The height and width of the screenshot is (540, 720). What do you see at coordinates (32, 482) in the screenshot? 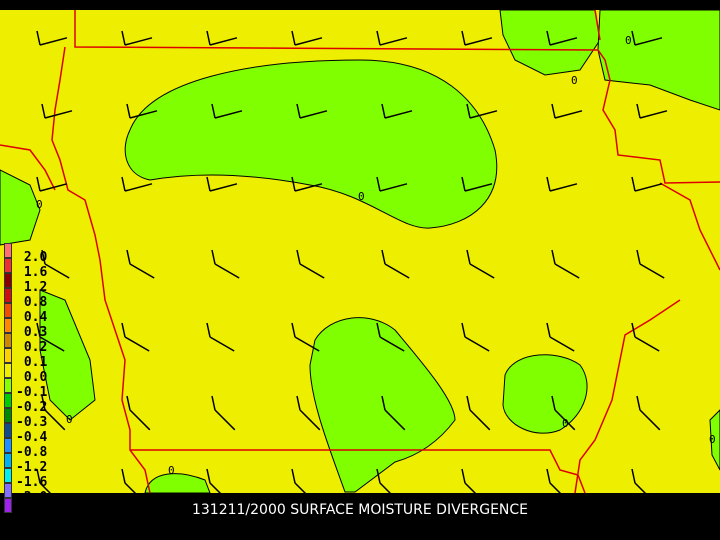
I see `legend-label: -1.6` at bounding box center [32, 482].